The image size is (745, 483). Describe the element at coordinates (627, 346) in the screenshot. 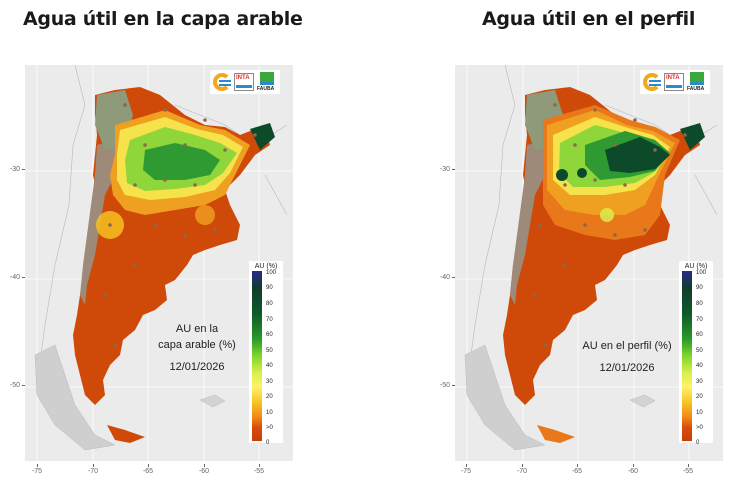

I see `annotation-line-1: AU en el perfil (%)` at that location.